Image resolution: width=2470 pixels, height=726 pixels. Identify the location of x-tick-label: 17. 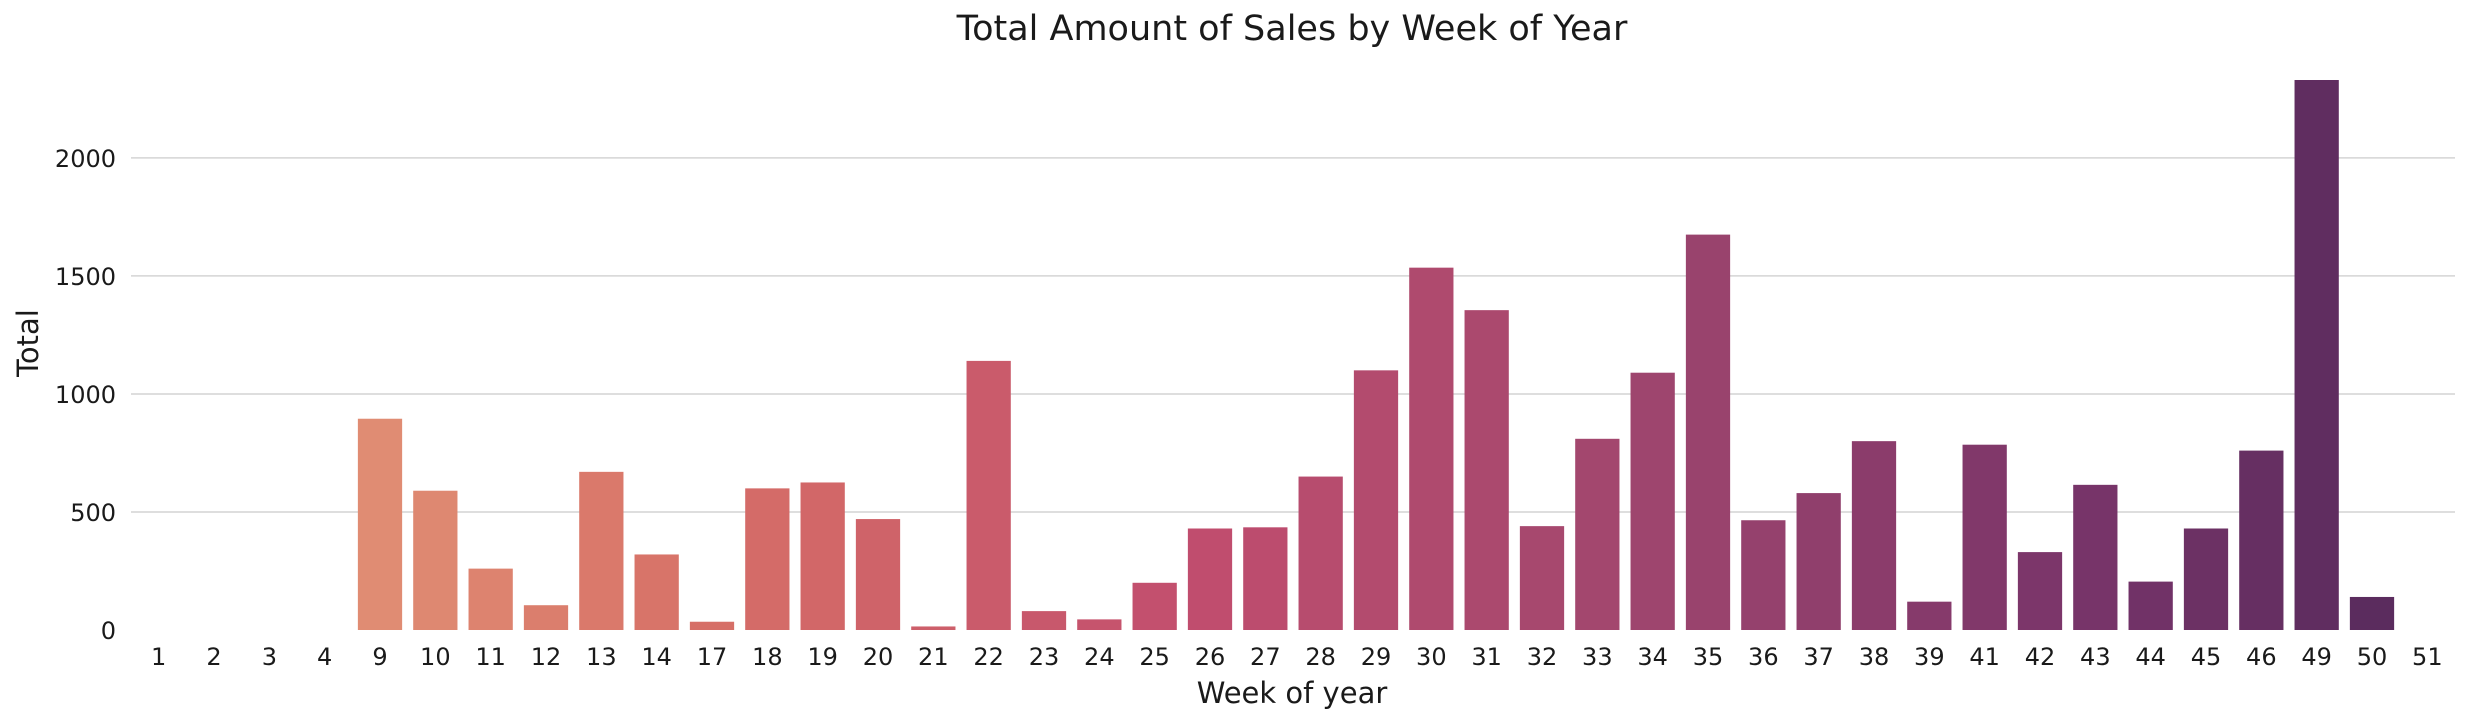
(712, 657).